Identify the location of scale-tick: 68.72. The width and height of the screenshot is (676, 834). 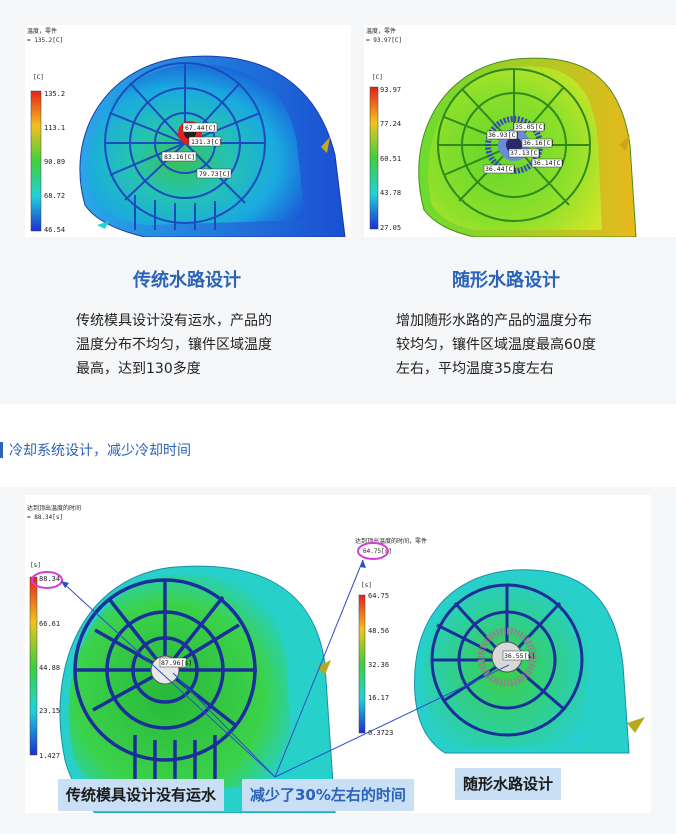
(54, 196).